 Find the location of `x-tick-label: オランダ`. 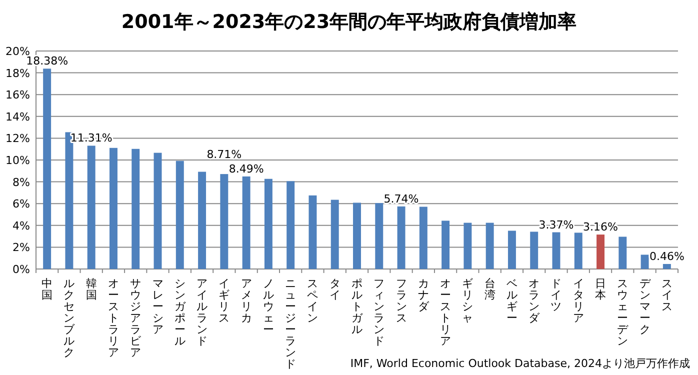

x-tick-label: オランダ is located at coordinates (534, 300).